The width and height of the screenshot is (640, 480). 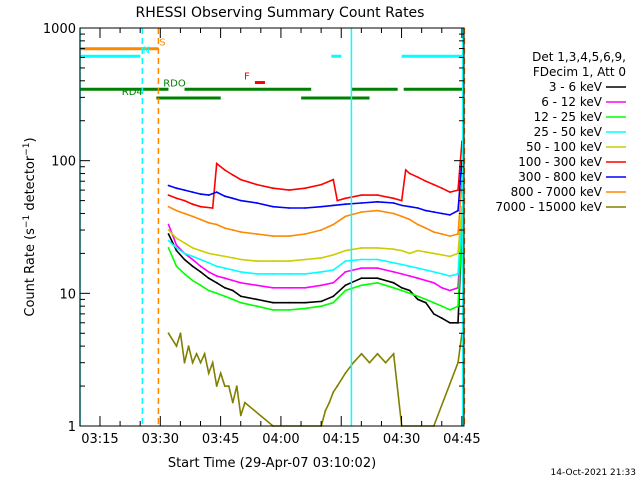 What do you see at coordinates (27, 221) in the screenshot?
I see `y-axis-label-exp1: −1` at bounding box center [27, 221].